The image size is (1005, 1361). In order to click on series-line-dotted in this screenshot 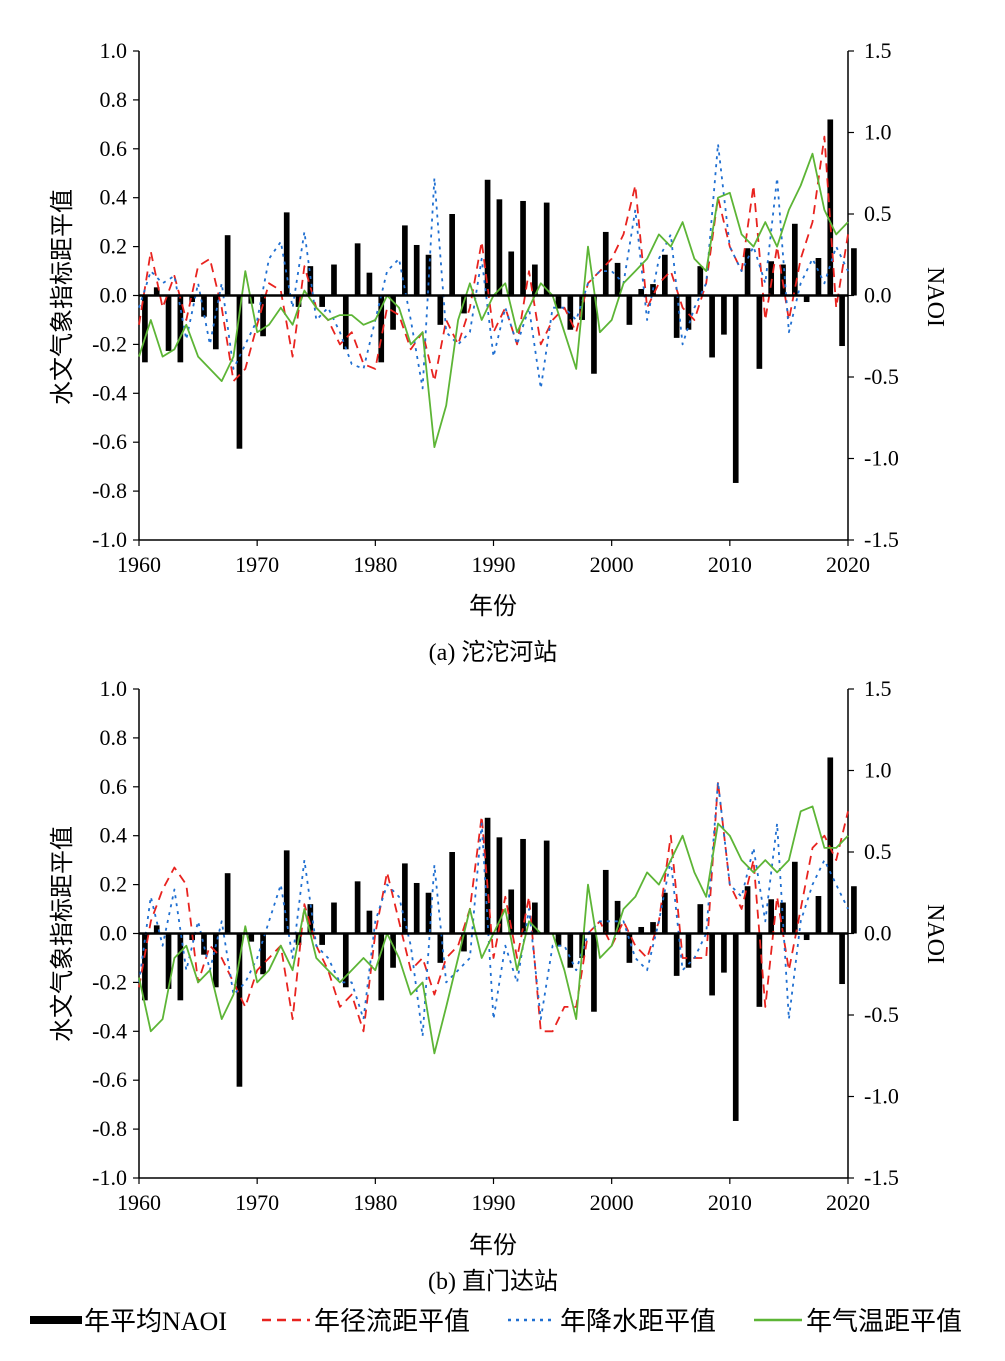, I will do `click(493, 266)`.